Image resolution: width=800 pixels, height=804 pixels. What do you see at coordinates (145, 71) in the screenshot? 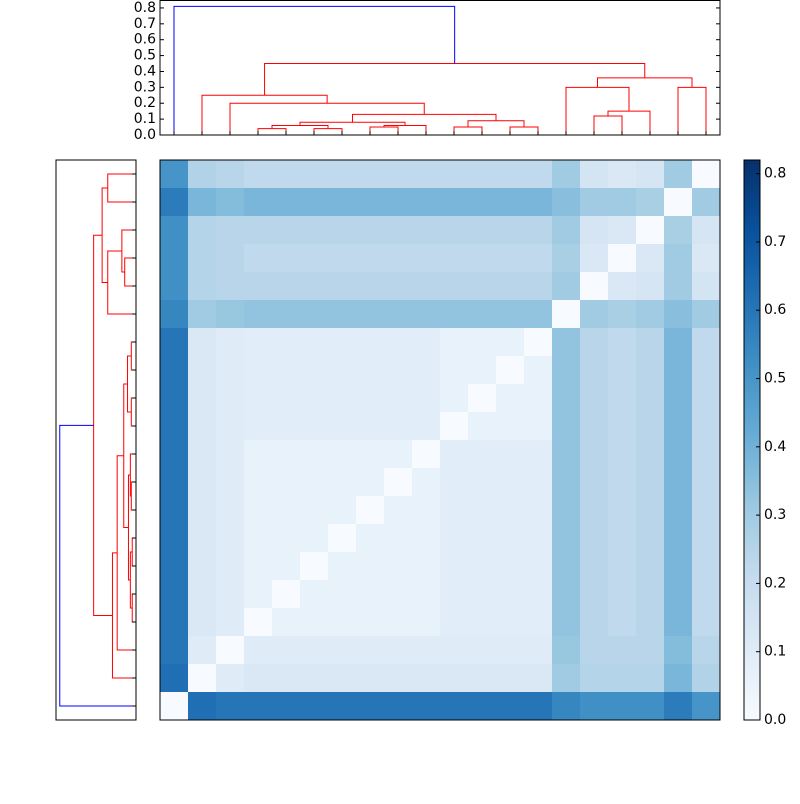
I see `y-tick-label: 0.4` at bounding box center [145, 71].